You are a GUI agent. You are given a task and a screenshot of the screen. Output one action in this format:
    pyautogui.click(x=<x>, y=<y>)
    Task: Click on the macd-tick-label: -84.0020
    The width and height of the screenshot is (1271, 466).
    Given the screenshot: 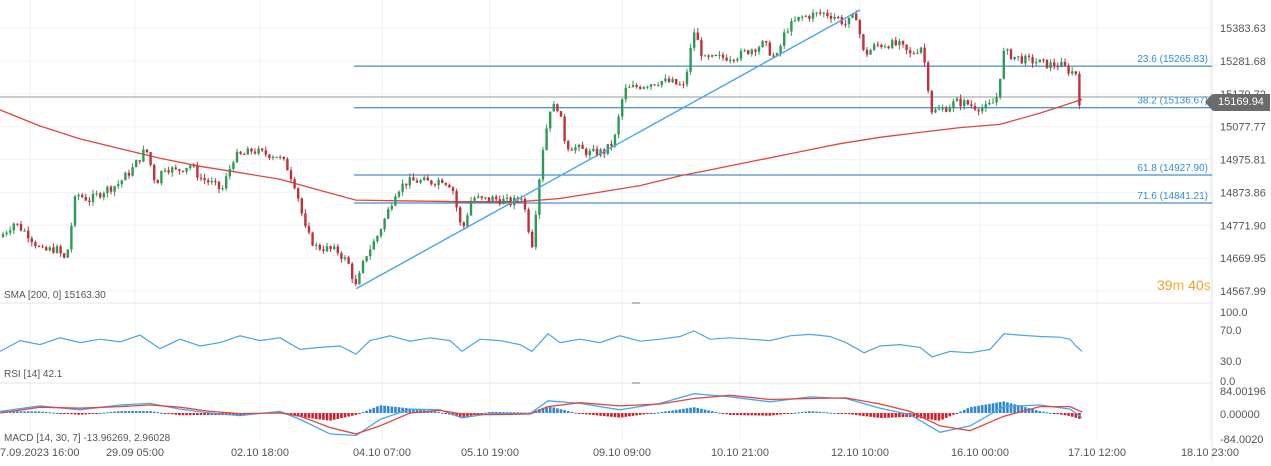 What is the action you would take?
    pyautogui.click(x=1241, y=440)
    